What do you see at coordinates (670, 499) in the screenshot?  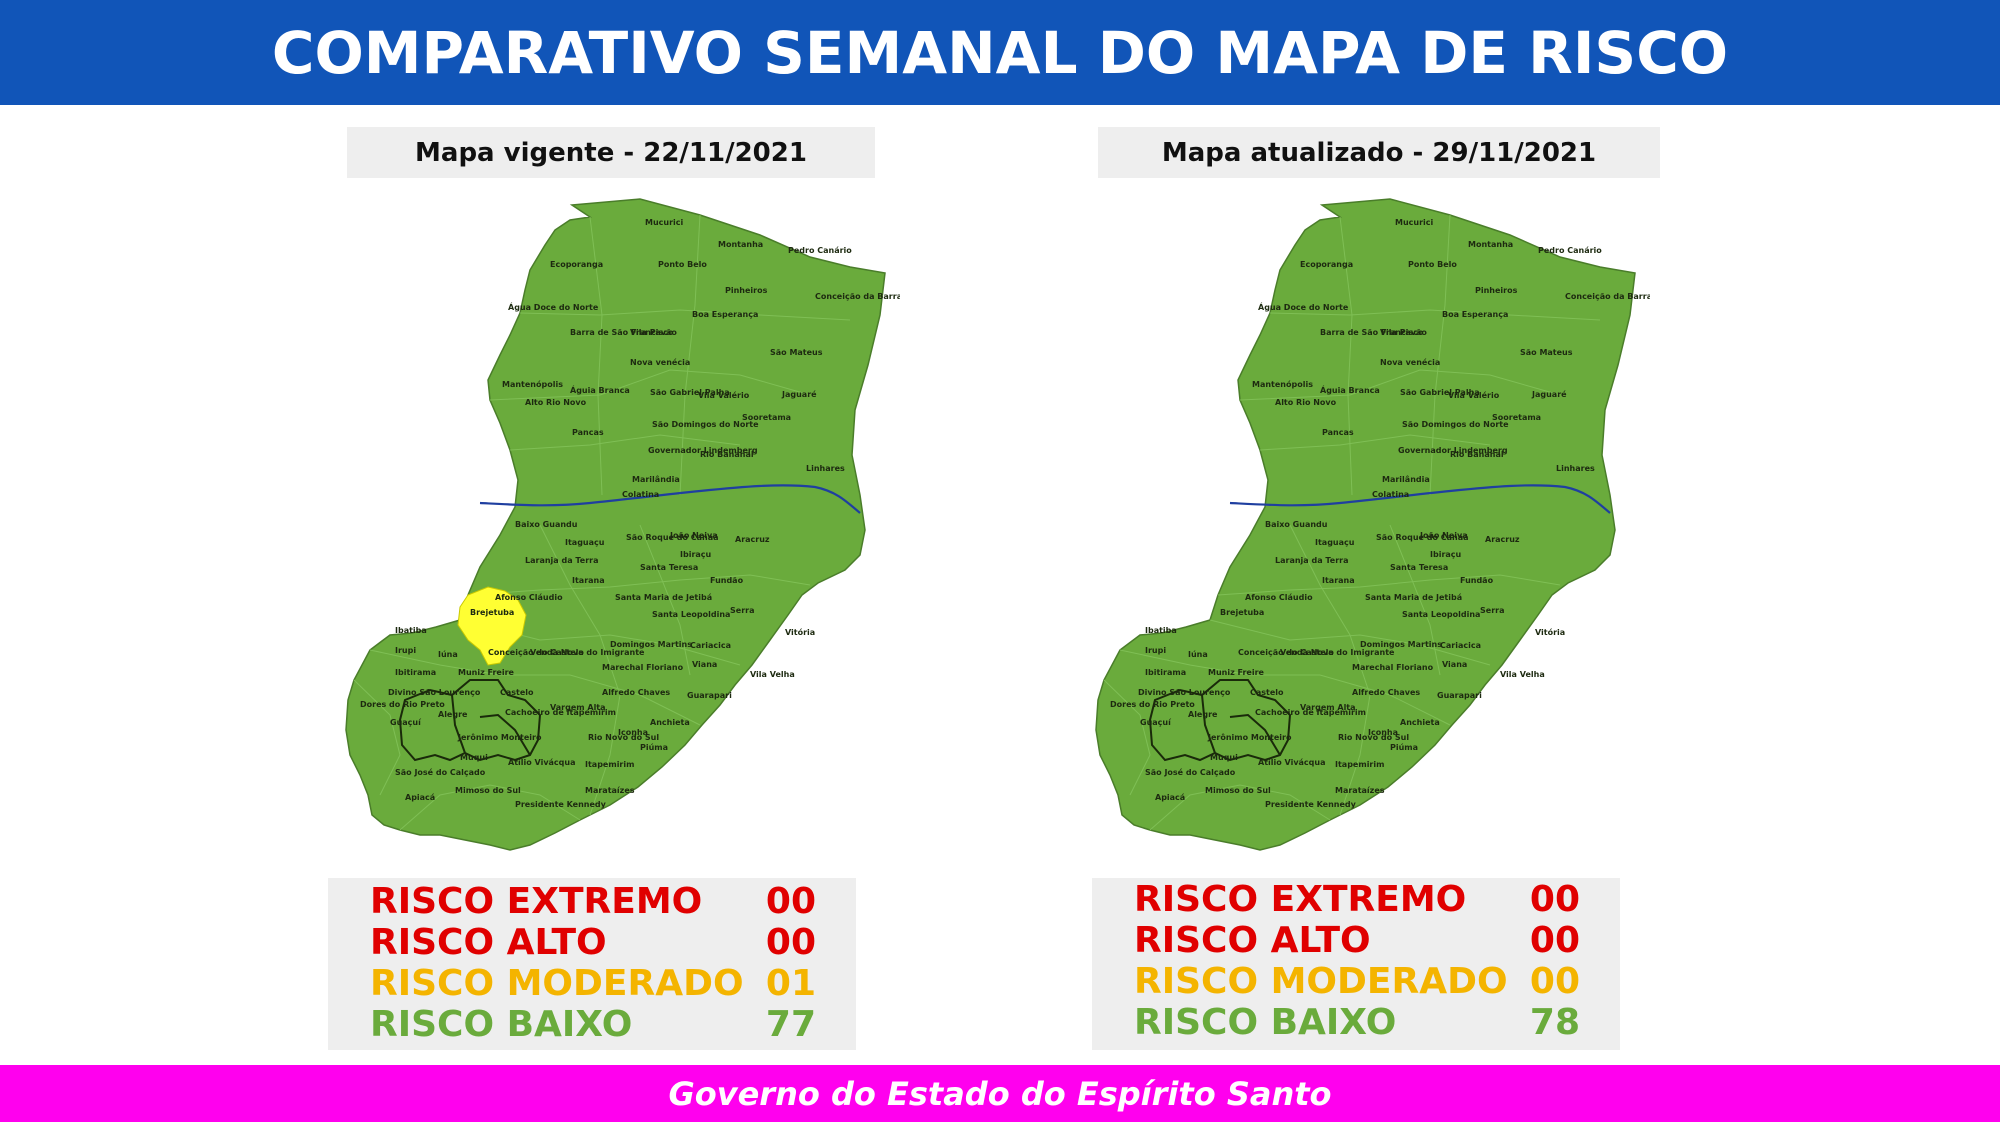 I see `river-doce` at bounding box center [670, 499].